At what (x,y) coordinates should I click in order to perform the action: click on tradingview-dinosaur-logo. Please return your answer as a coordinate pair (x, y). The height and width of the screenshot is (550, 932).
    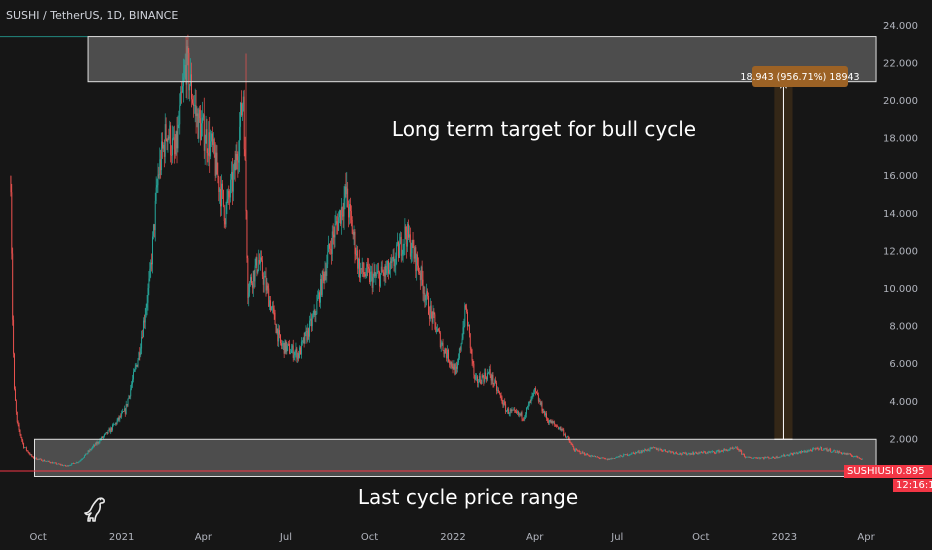
    Looking at the image, I should click on (95, 510).